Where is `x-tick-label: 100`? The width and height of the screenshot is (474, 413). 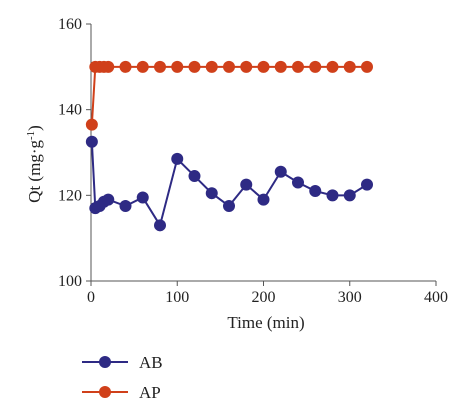
x-tick-label: 100 is located at coordinates (177, 297).